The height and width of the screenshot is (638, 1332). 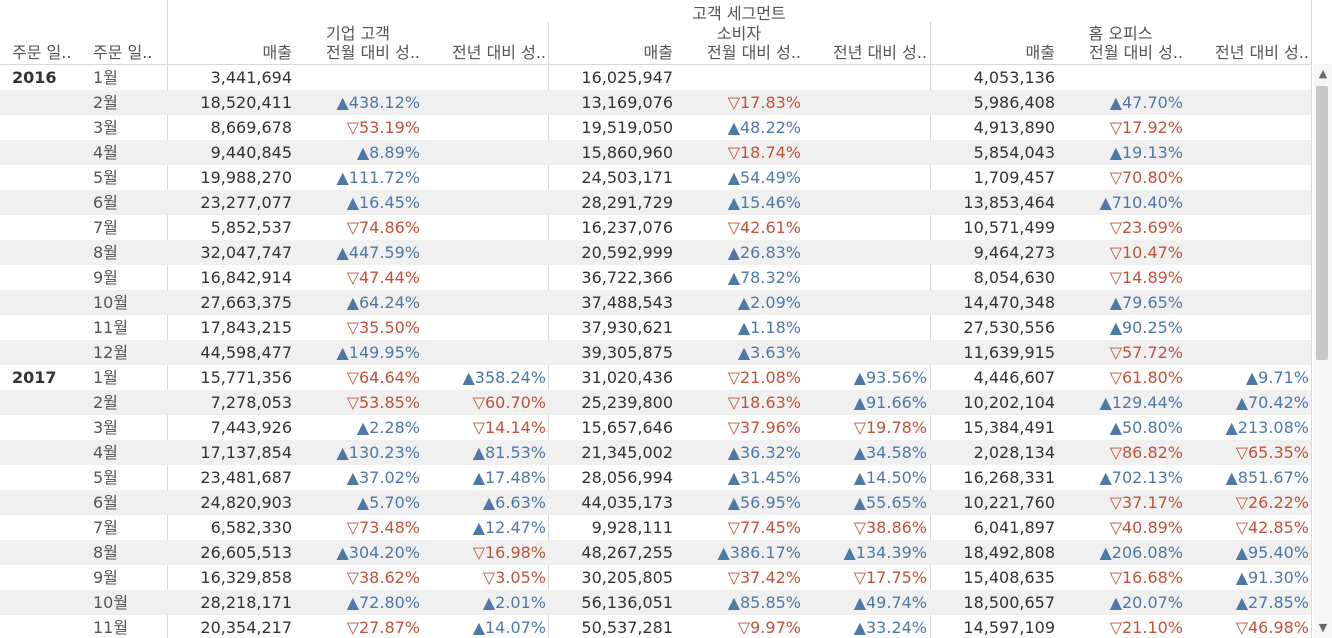 I want to click on yoy-growth-cell: ▲12.47%, so click(x=509, y=527).